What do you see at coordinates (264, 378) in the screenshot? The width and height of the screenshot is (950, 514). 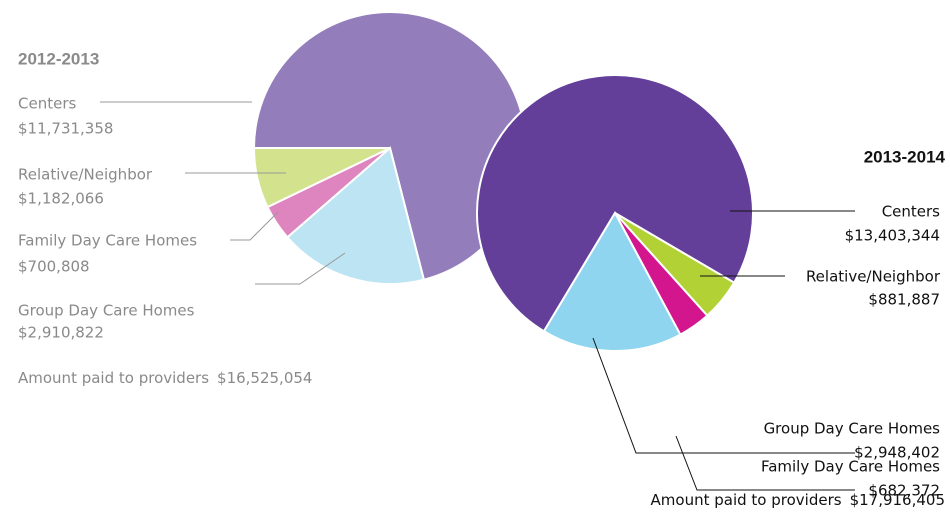 I see `total-value: $16,525,054` at bounding box center [264, 378].